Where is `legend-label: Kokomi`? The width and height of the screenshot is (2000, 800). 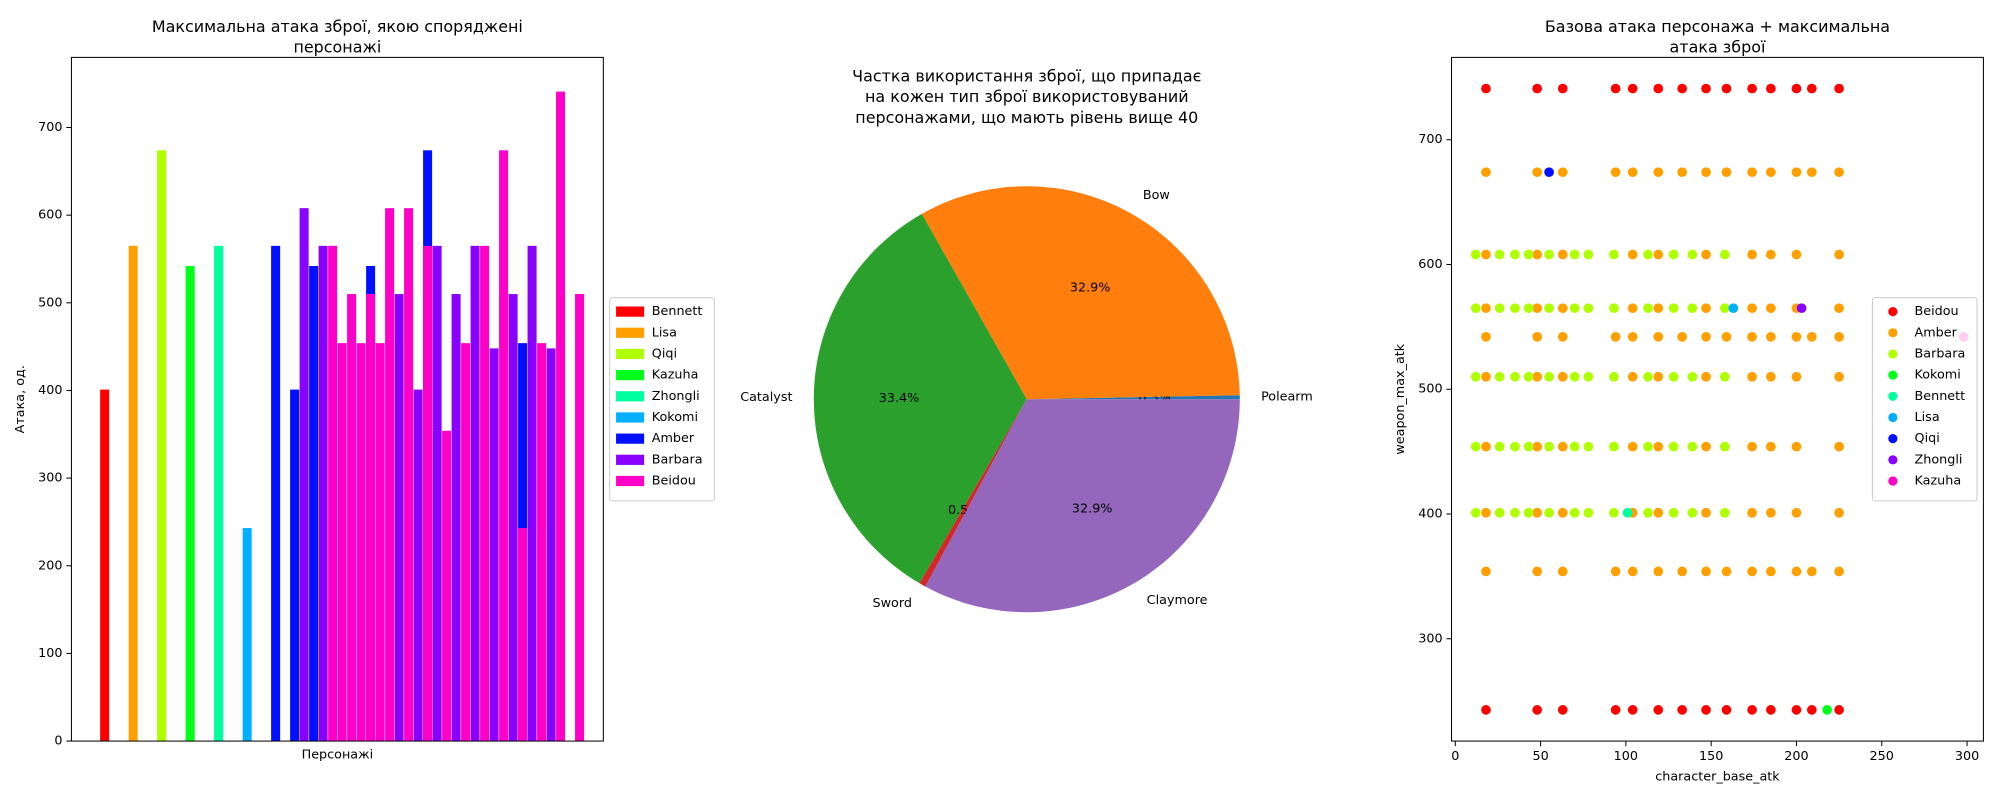 legend-label: Kokomi is located at coordinates (1938, 375).